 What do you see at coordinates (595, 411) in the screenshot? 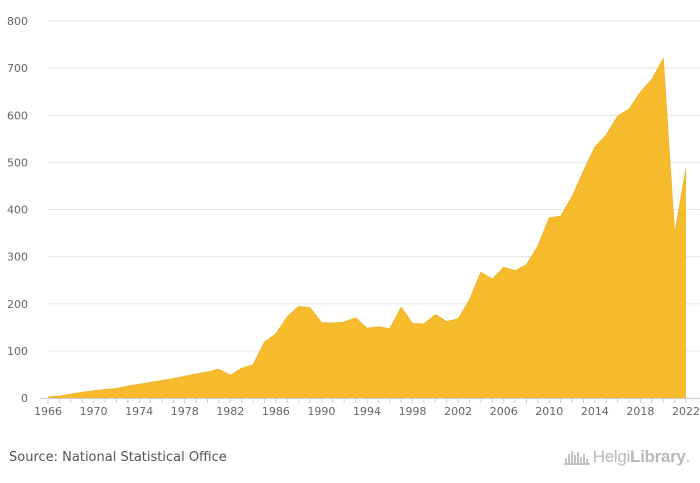
I see `x-tick-label: 2014` at bounding box center [595, 411].